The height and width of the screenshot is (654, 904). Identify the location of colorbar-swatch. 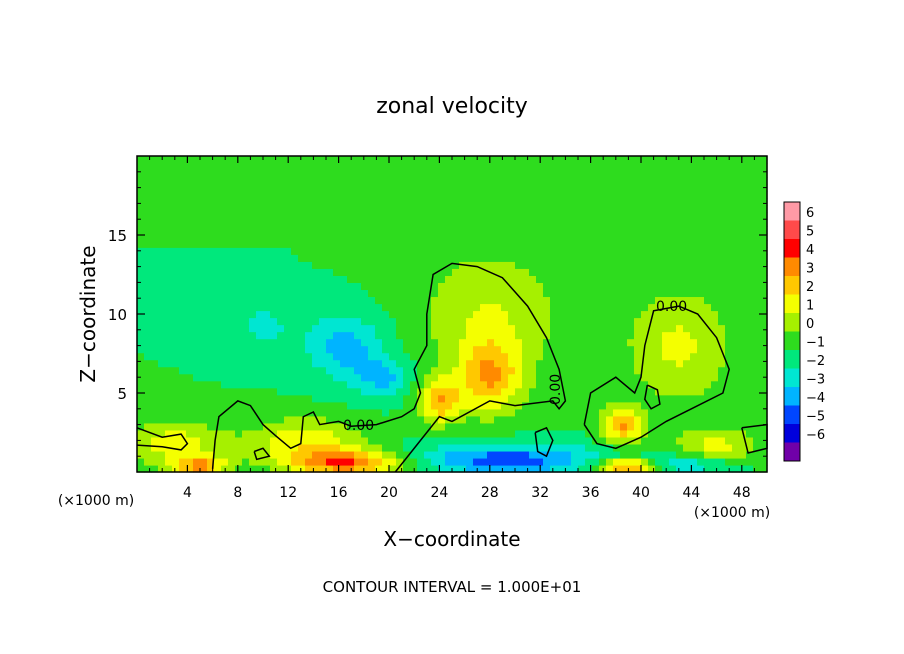
(792, 266).